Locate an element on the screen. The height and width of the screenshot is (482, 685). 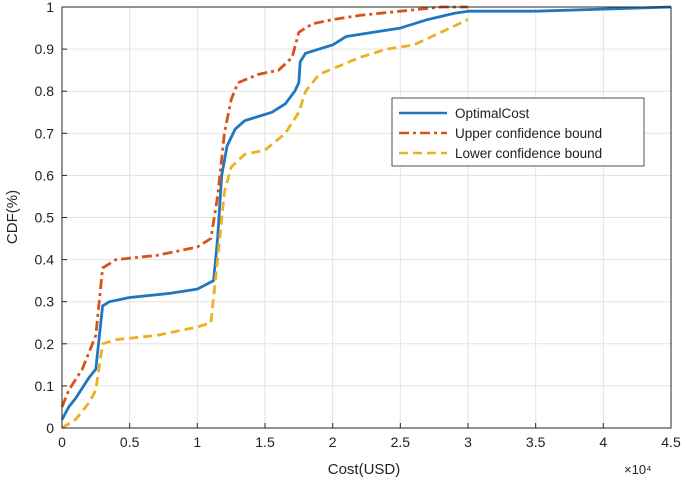
x-tick-label: 2 is located at coordinates (333, 442).